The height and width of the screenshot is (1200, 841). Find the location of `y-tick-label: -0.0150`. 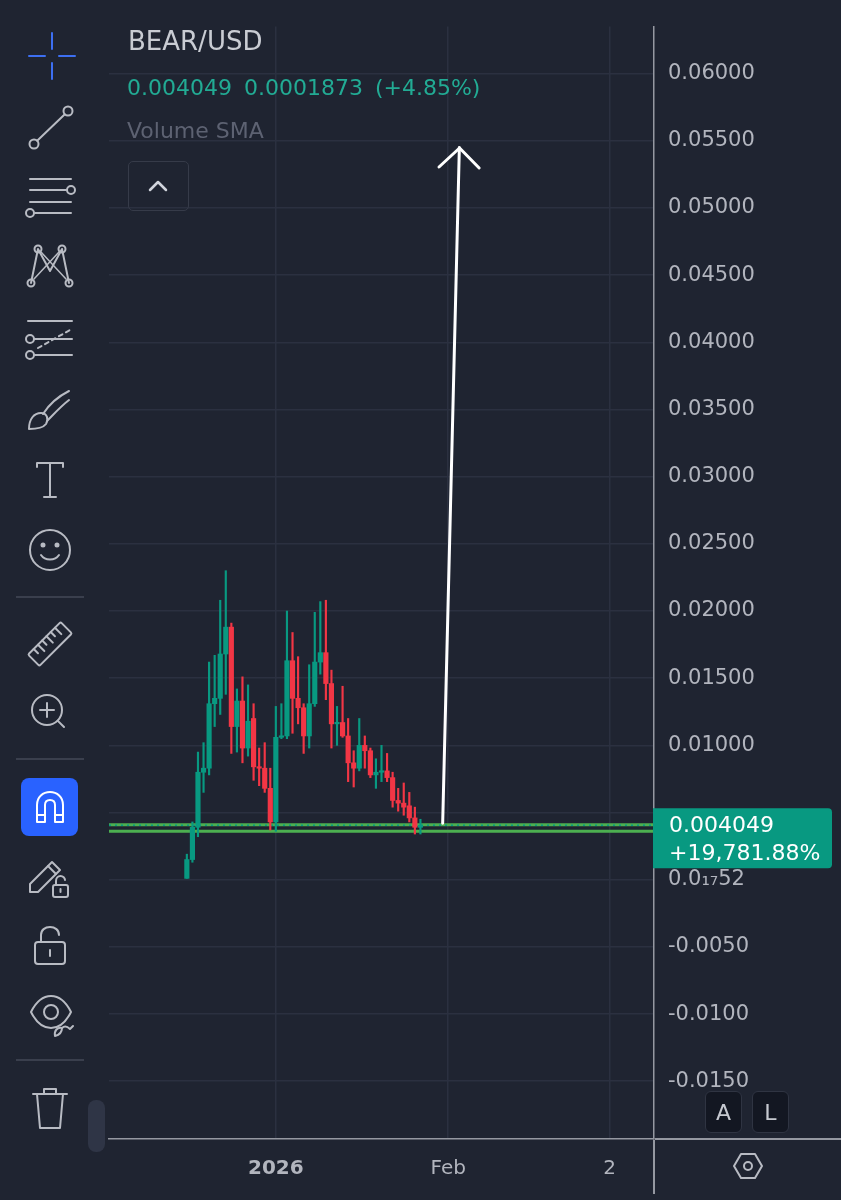

y-tick-label: -0.0150 is located at coordinates (709, 1079).